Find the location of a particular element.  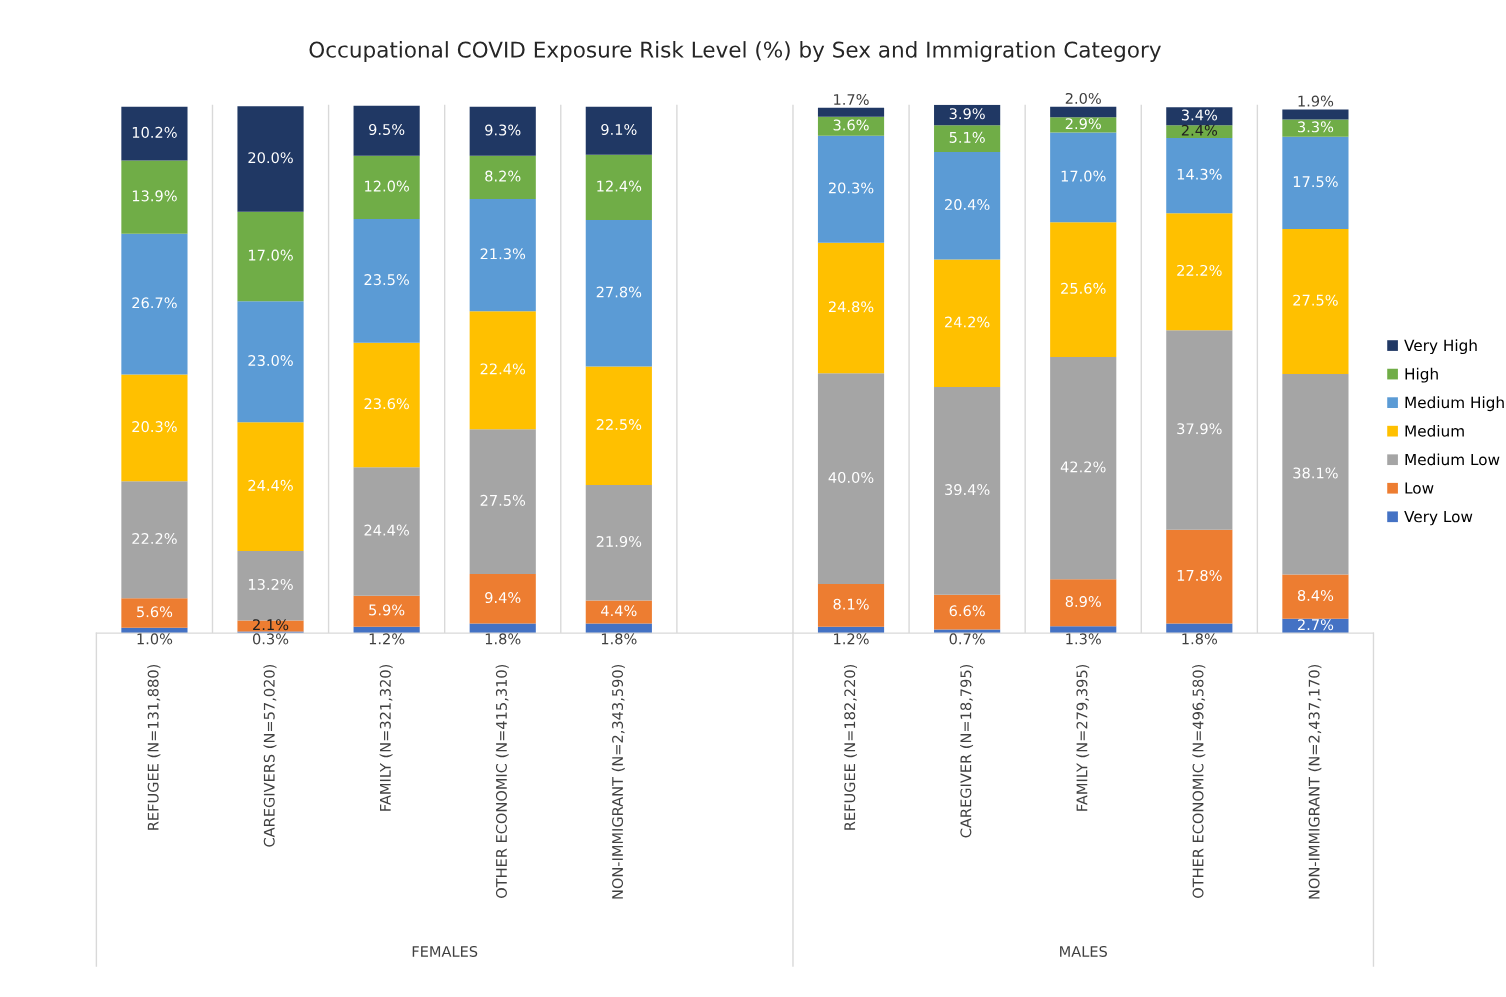

data-label: 3.3% is located at coordinates (1316, 127).